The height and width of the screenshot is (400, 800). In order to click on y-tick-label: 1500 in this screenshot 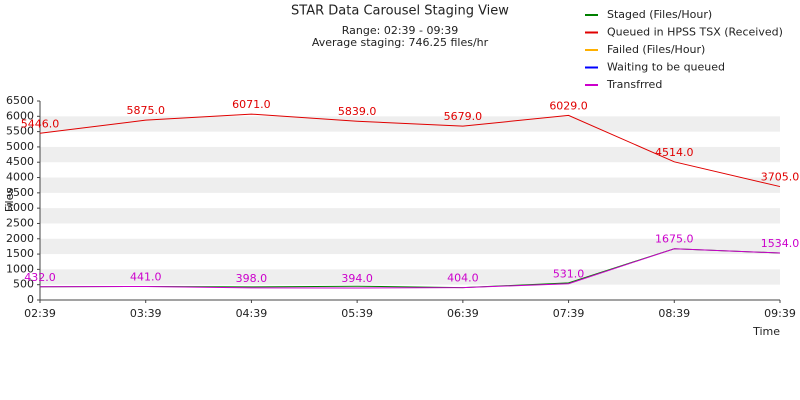, I will do `click(20, 253)`.